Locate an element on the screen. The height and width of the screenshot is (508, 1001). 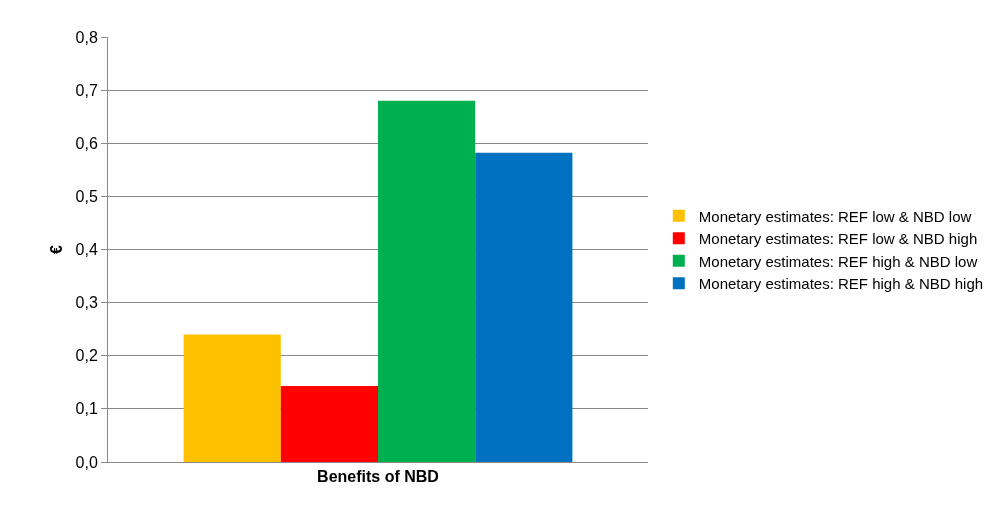
legend-label: Monetary estimates: REF low & NBD low is located at coordinates (835, 216).